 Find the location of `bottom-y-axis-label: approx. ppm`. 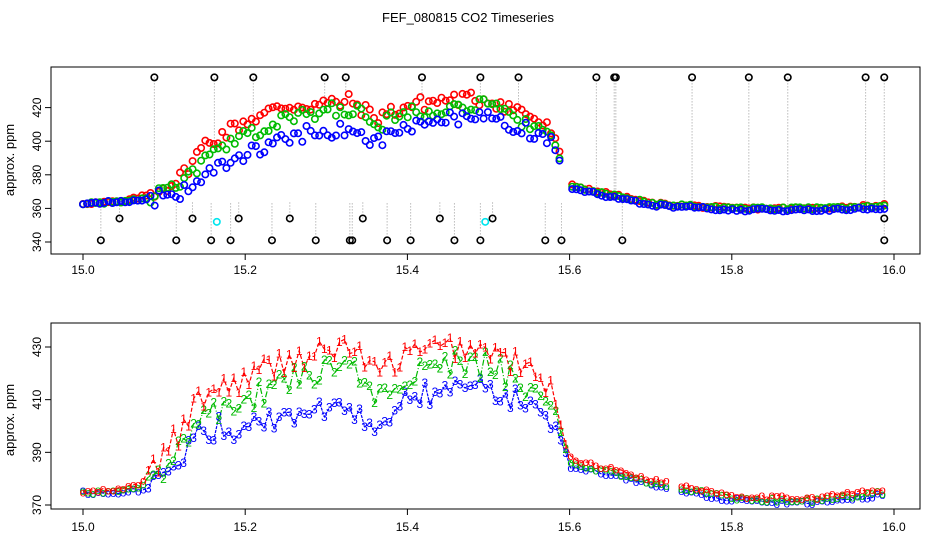

bottom-y-axis-label: approx. ppm is located at coordinates (9, 420).